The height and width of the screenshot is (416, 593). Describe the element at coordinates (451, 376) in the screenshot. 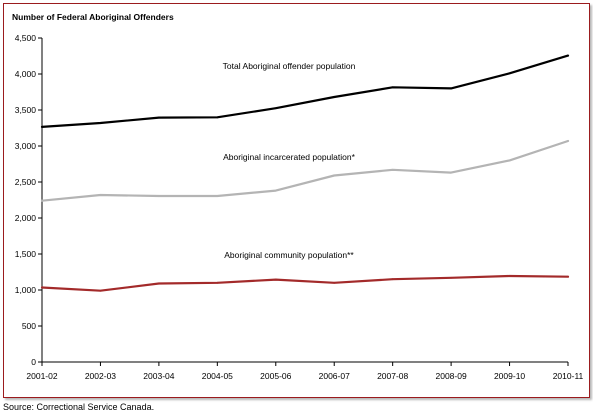

I see `x-tick-label: 2008-09` at that location.